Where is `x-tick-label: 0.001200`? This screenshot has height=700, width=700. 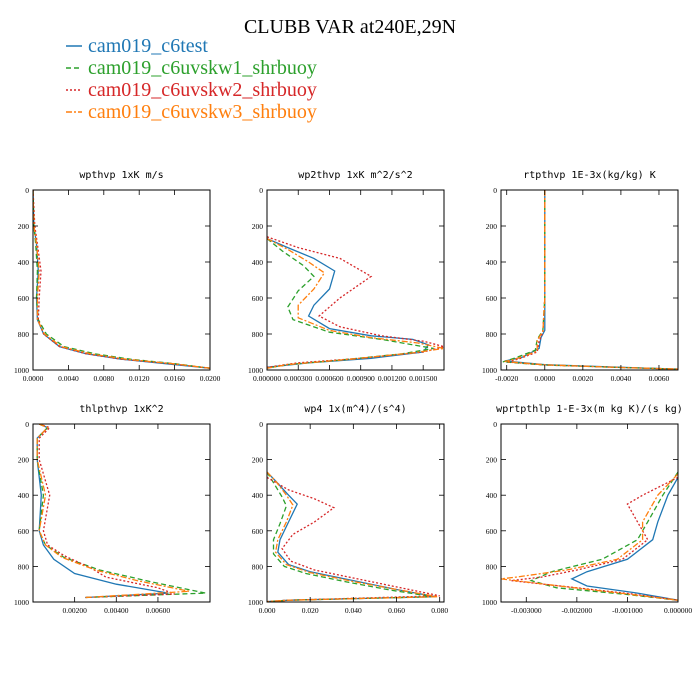 x-tick-label: 0.001200 is located at coordinates (392, 378).